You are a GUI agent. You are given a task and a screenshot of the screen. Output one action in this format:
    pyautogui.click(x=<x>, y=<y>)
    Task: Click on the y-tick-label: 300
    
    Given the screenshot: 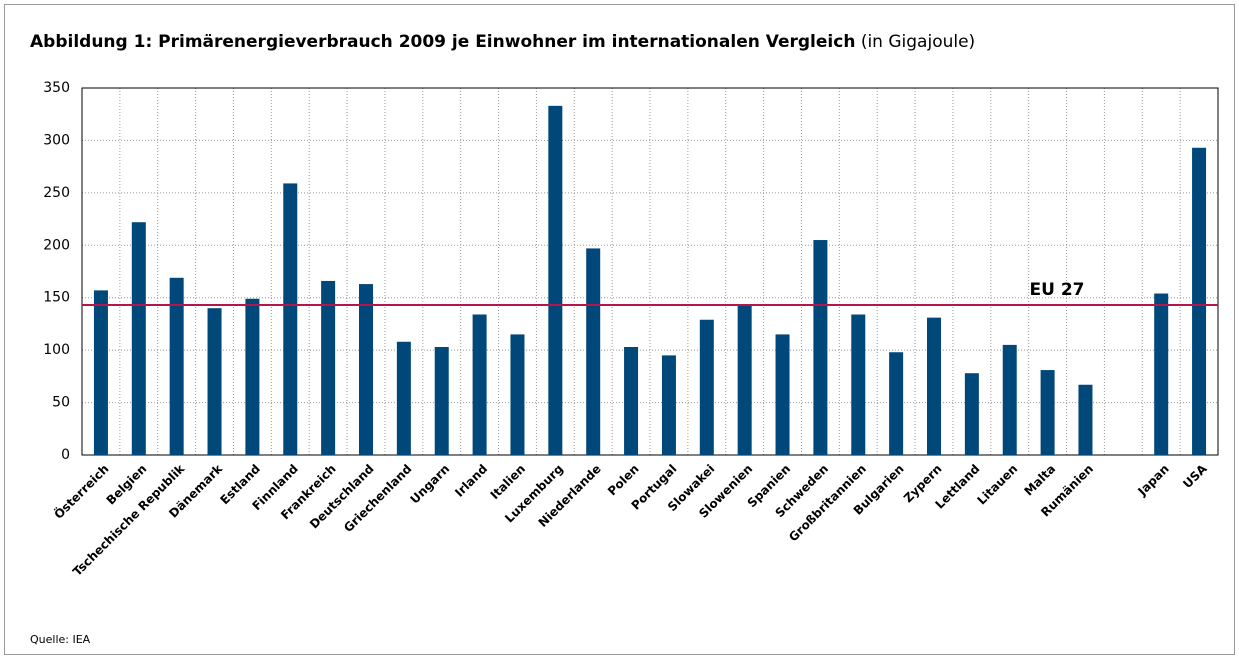 What is the action you would take?
    pyautogui.click(x=56, y=140)
    